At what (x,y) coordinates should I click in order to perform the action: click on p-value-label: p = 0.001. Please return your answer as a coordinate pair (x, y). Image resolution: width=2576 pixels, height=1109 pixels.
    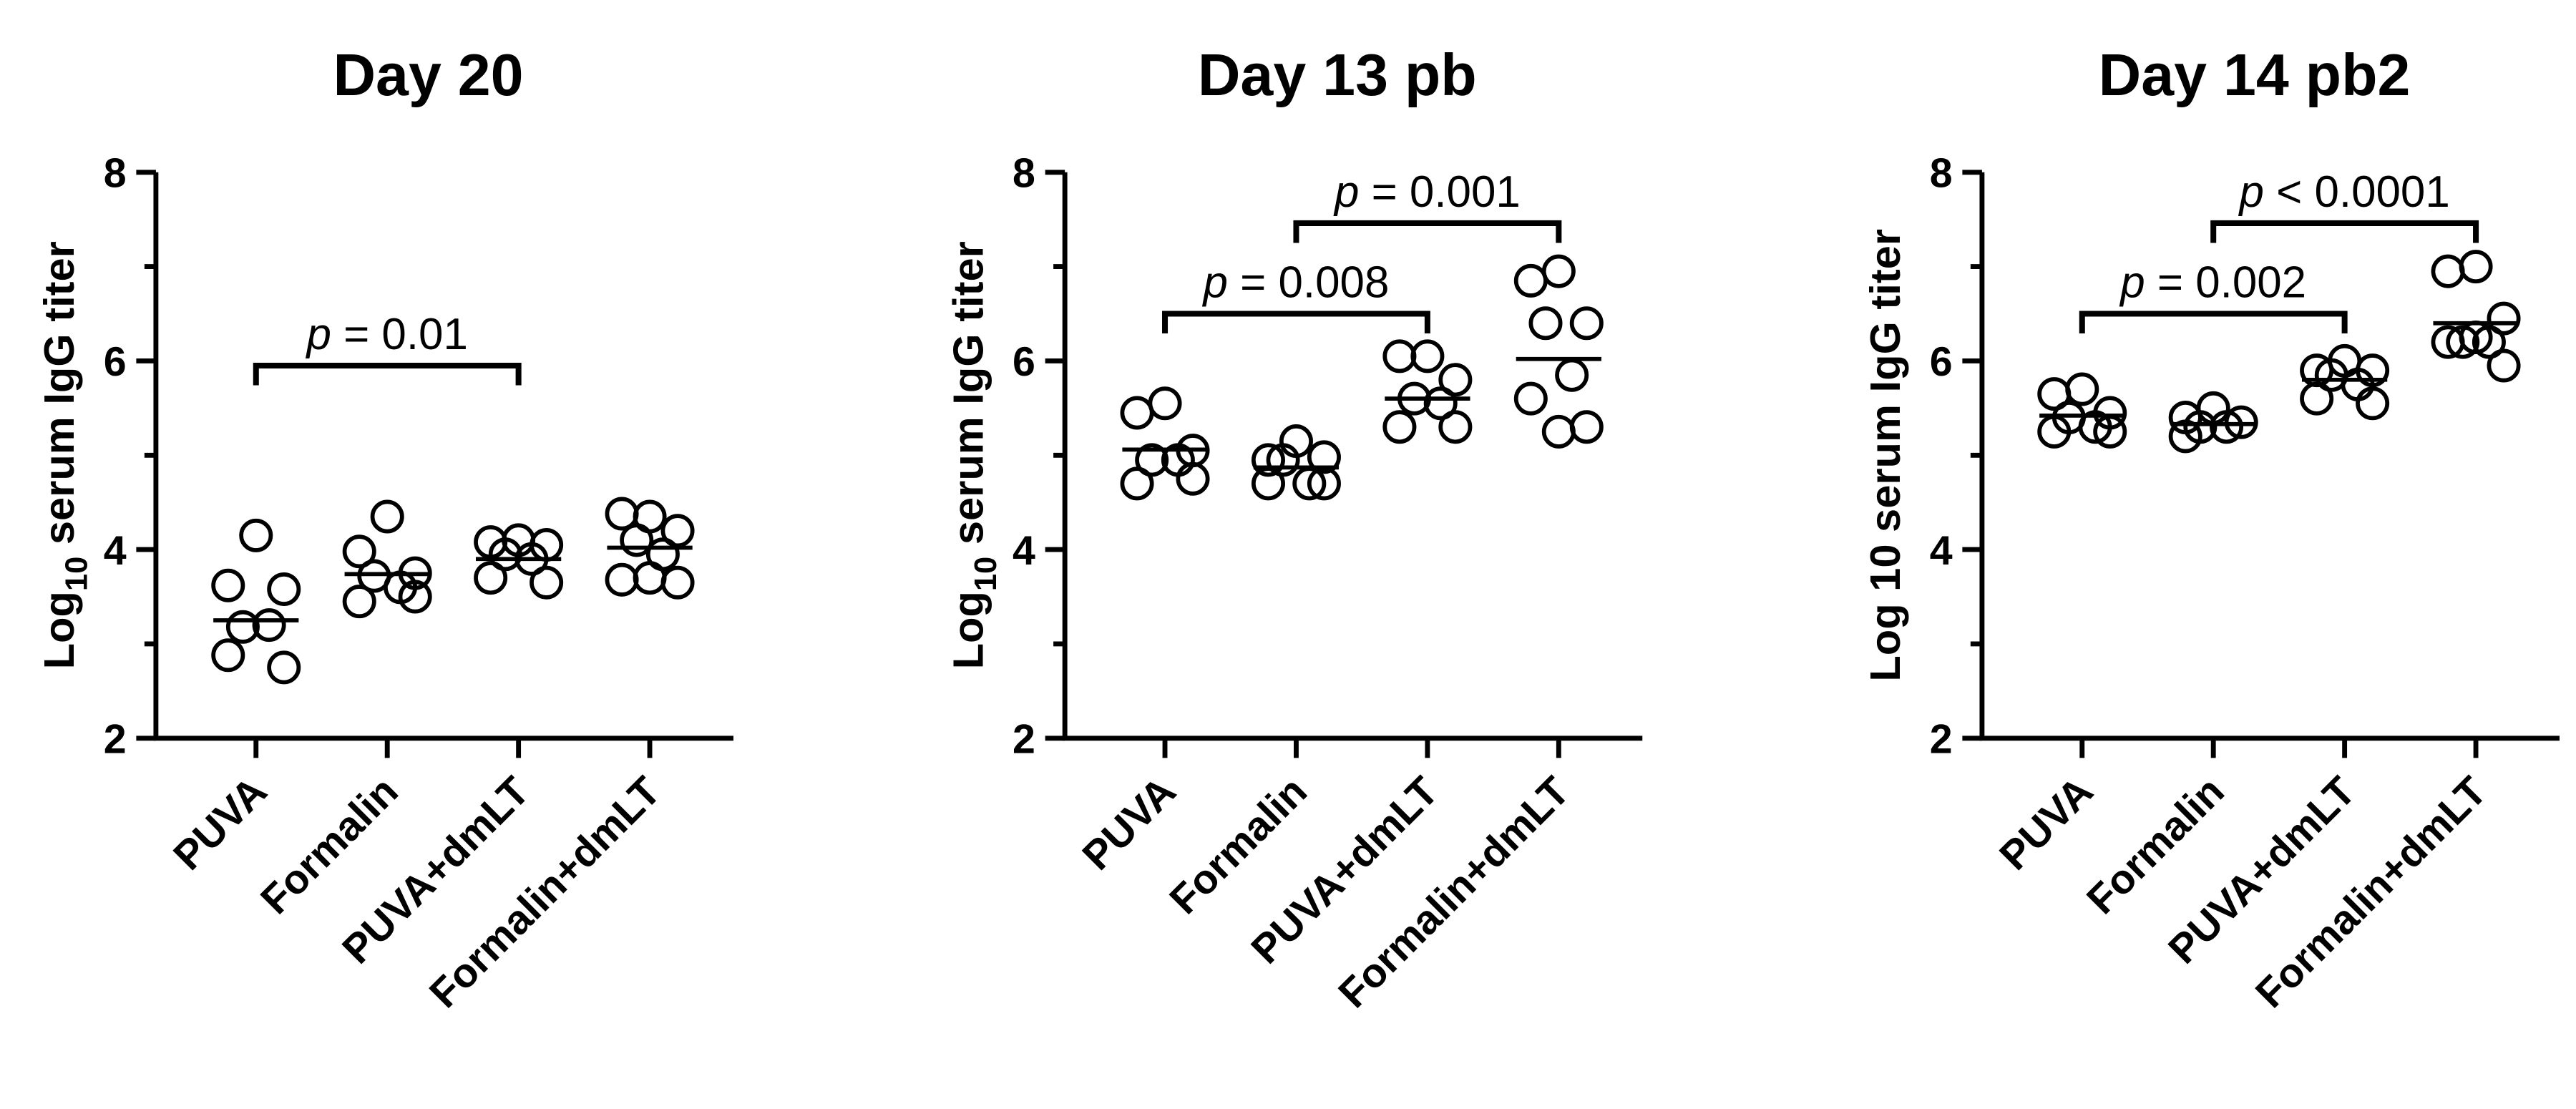
    Looking at the image, I should click on (1427, 192).